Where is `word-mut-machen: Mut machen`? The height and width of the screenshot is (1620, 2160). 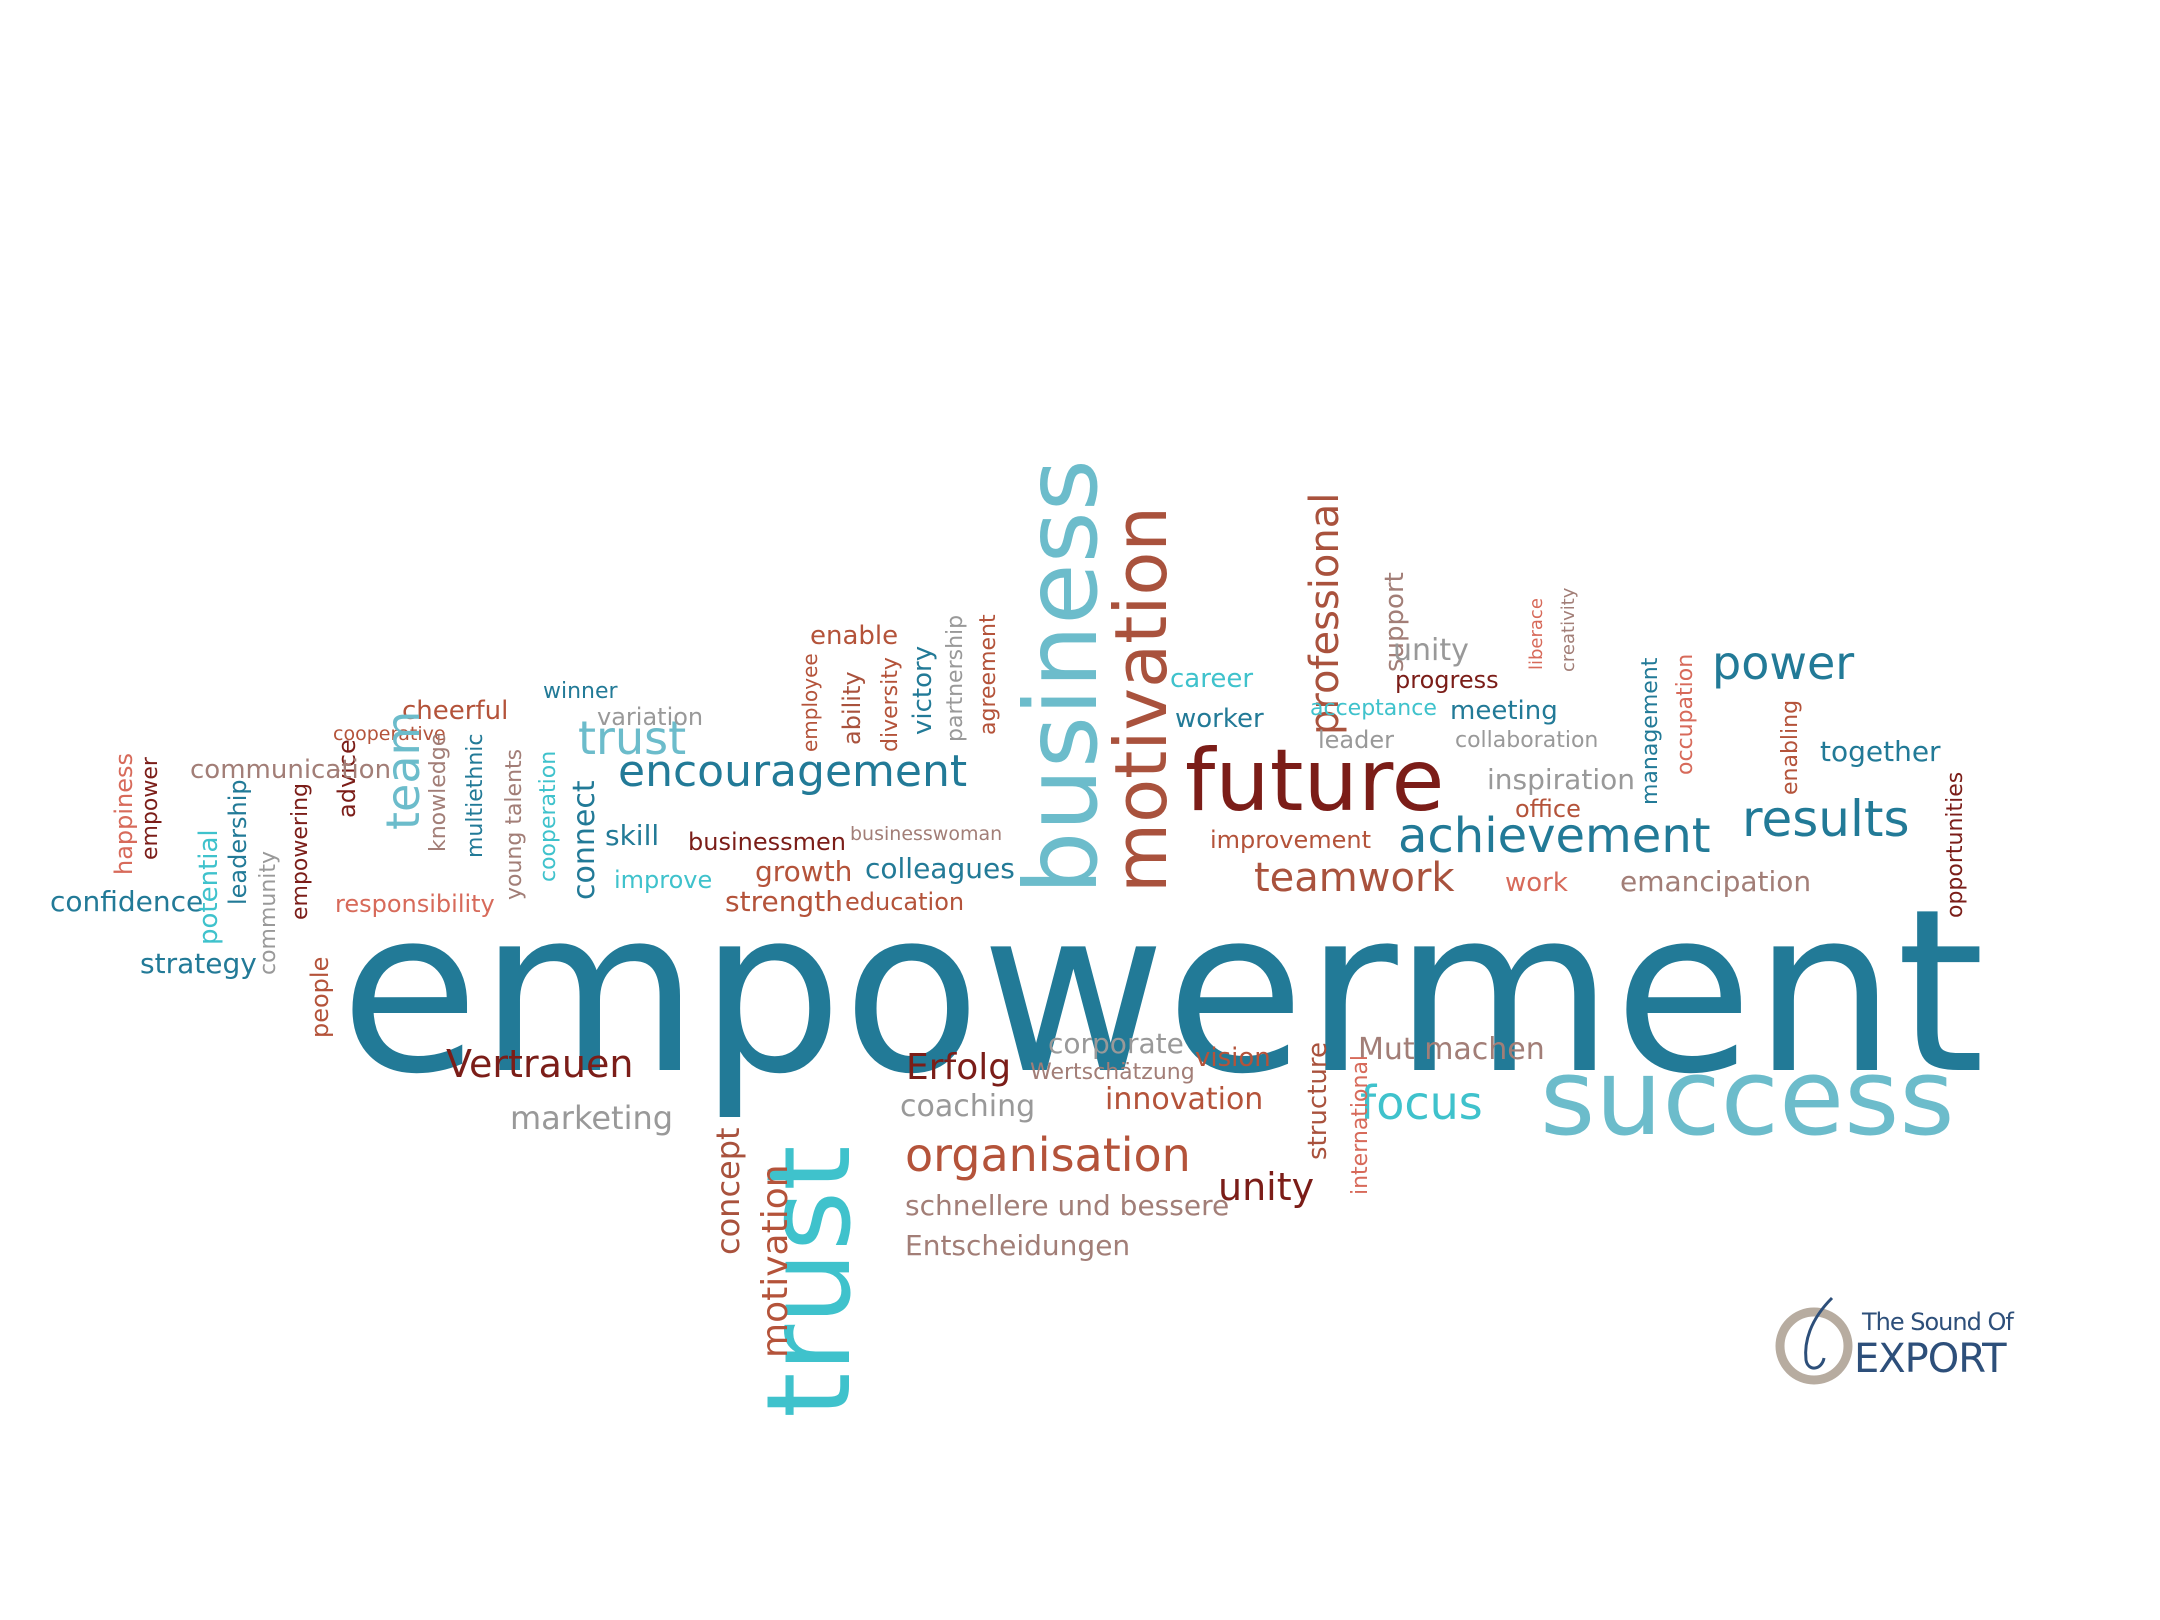 word-mut-machen: Mut machen is located at coordinates (1451, 1049).